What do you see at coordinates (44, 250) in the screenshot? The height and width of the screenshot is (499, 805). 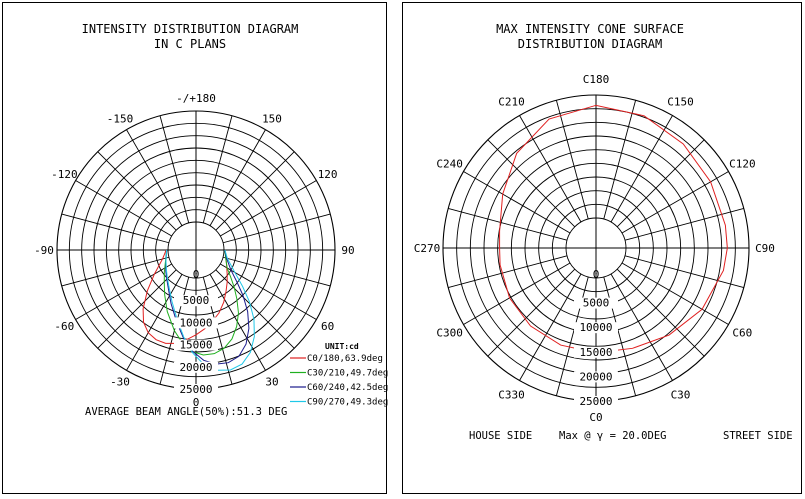 I see `angle-label: -90` at bounding box center [44, 250].